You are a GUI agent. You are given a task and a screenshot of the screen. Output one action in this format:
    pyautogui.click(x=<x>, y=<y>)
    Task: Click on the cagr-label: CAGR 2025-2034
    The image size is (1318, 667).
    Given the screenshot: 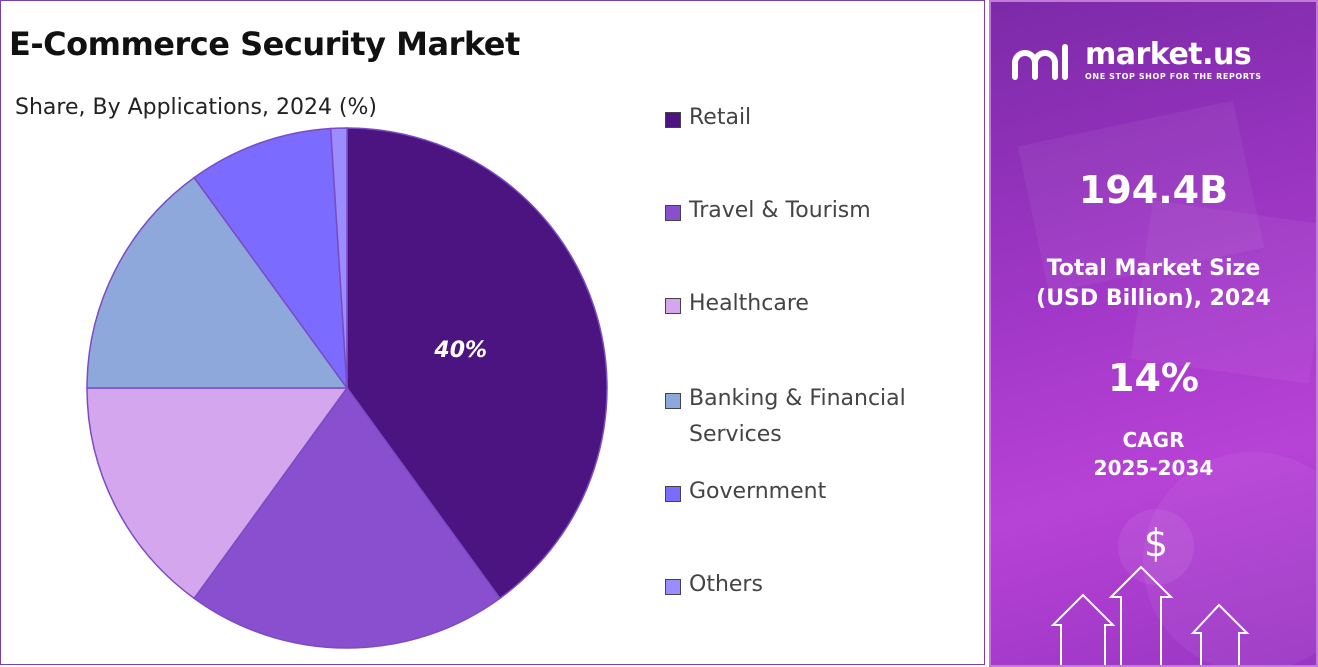 What is the action you would take?
    pyautogui.click(x=1153, y=454)
    